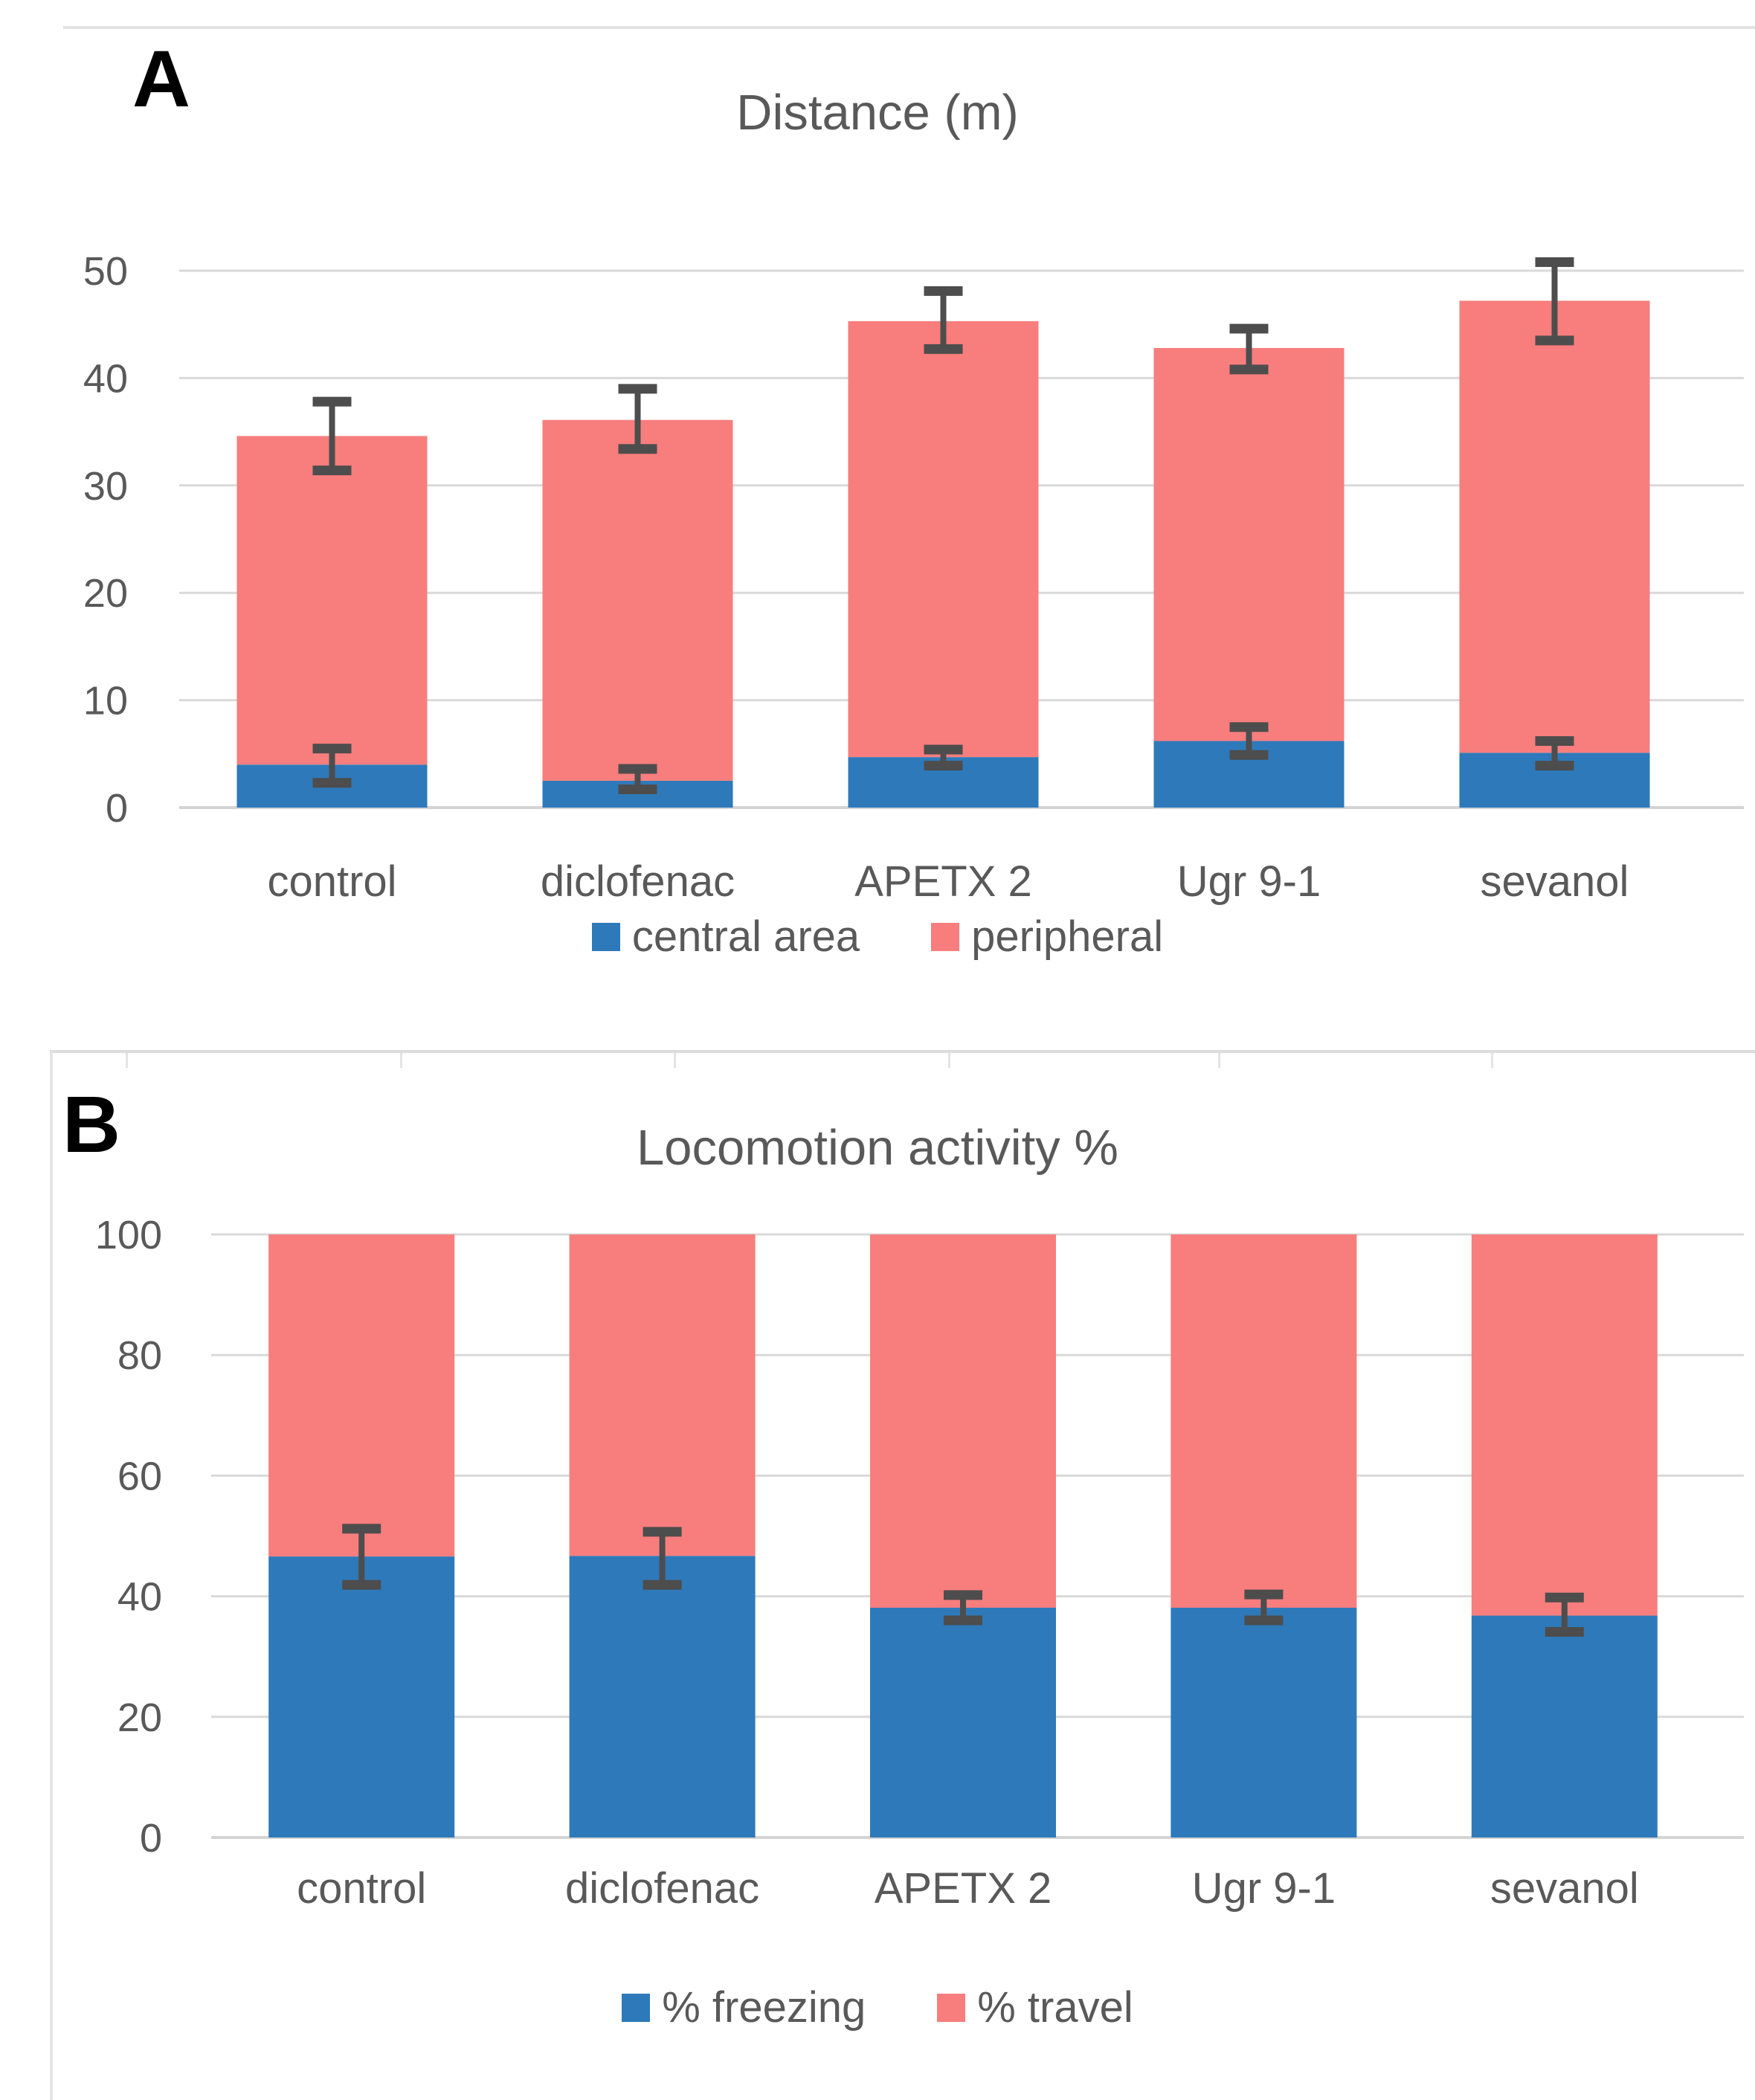  What do you see at coordinates (52, 1575) in the screenshot?
I see `chart-b-left-border` at bounding box center [52, 1575].